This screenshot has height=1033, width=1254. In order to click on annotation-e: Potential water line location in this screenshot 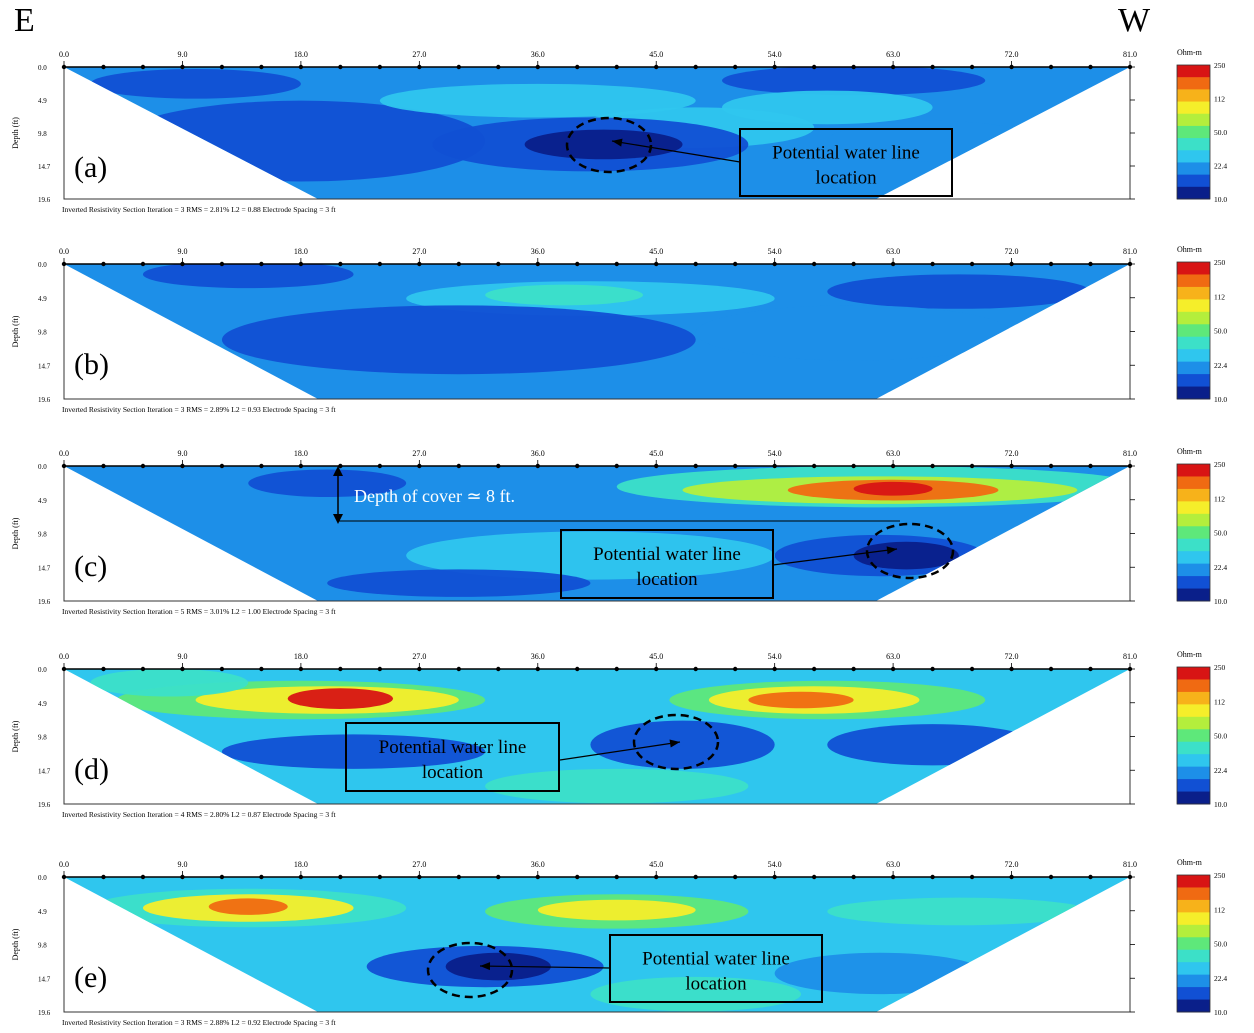, I will do `click(716, 968)`.